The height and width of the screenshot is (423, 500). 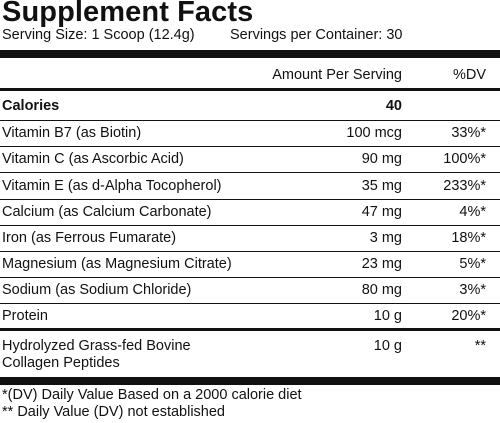 I want to click on nutrient-name: Vitamin C (as Ascorbic Acid), so click(x=93, y=159).